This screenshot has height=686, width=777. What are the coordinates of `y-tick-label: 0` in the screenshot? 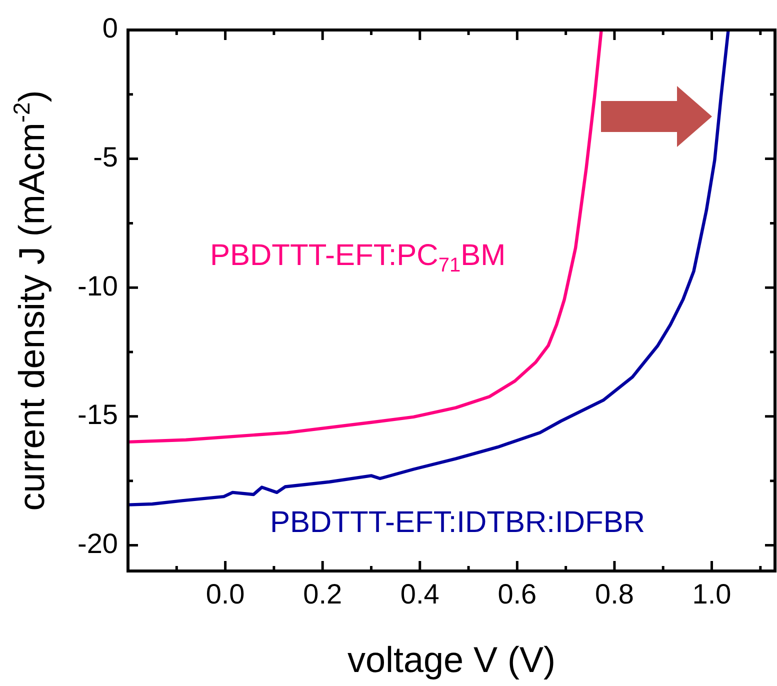 It's located at (110, 28).